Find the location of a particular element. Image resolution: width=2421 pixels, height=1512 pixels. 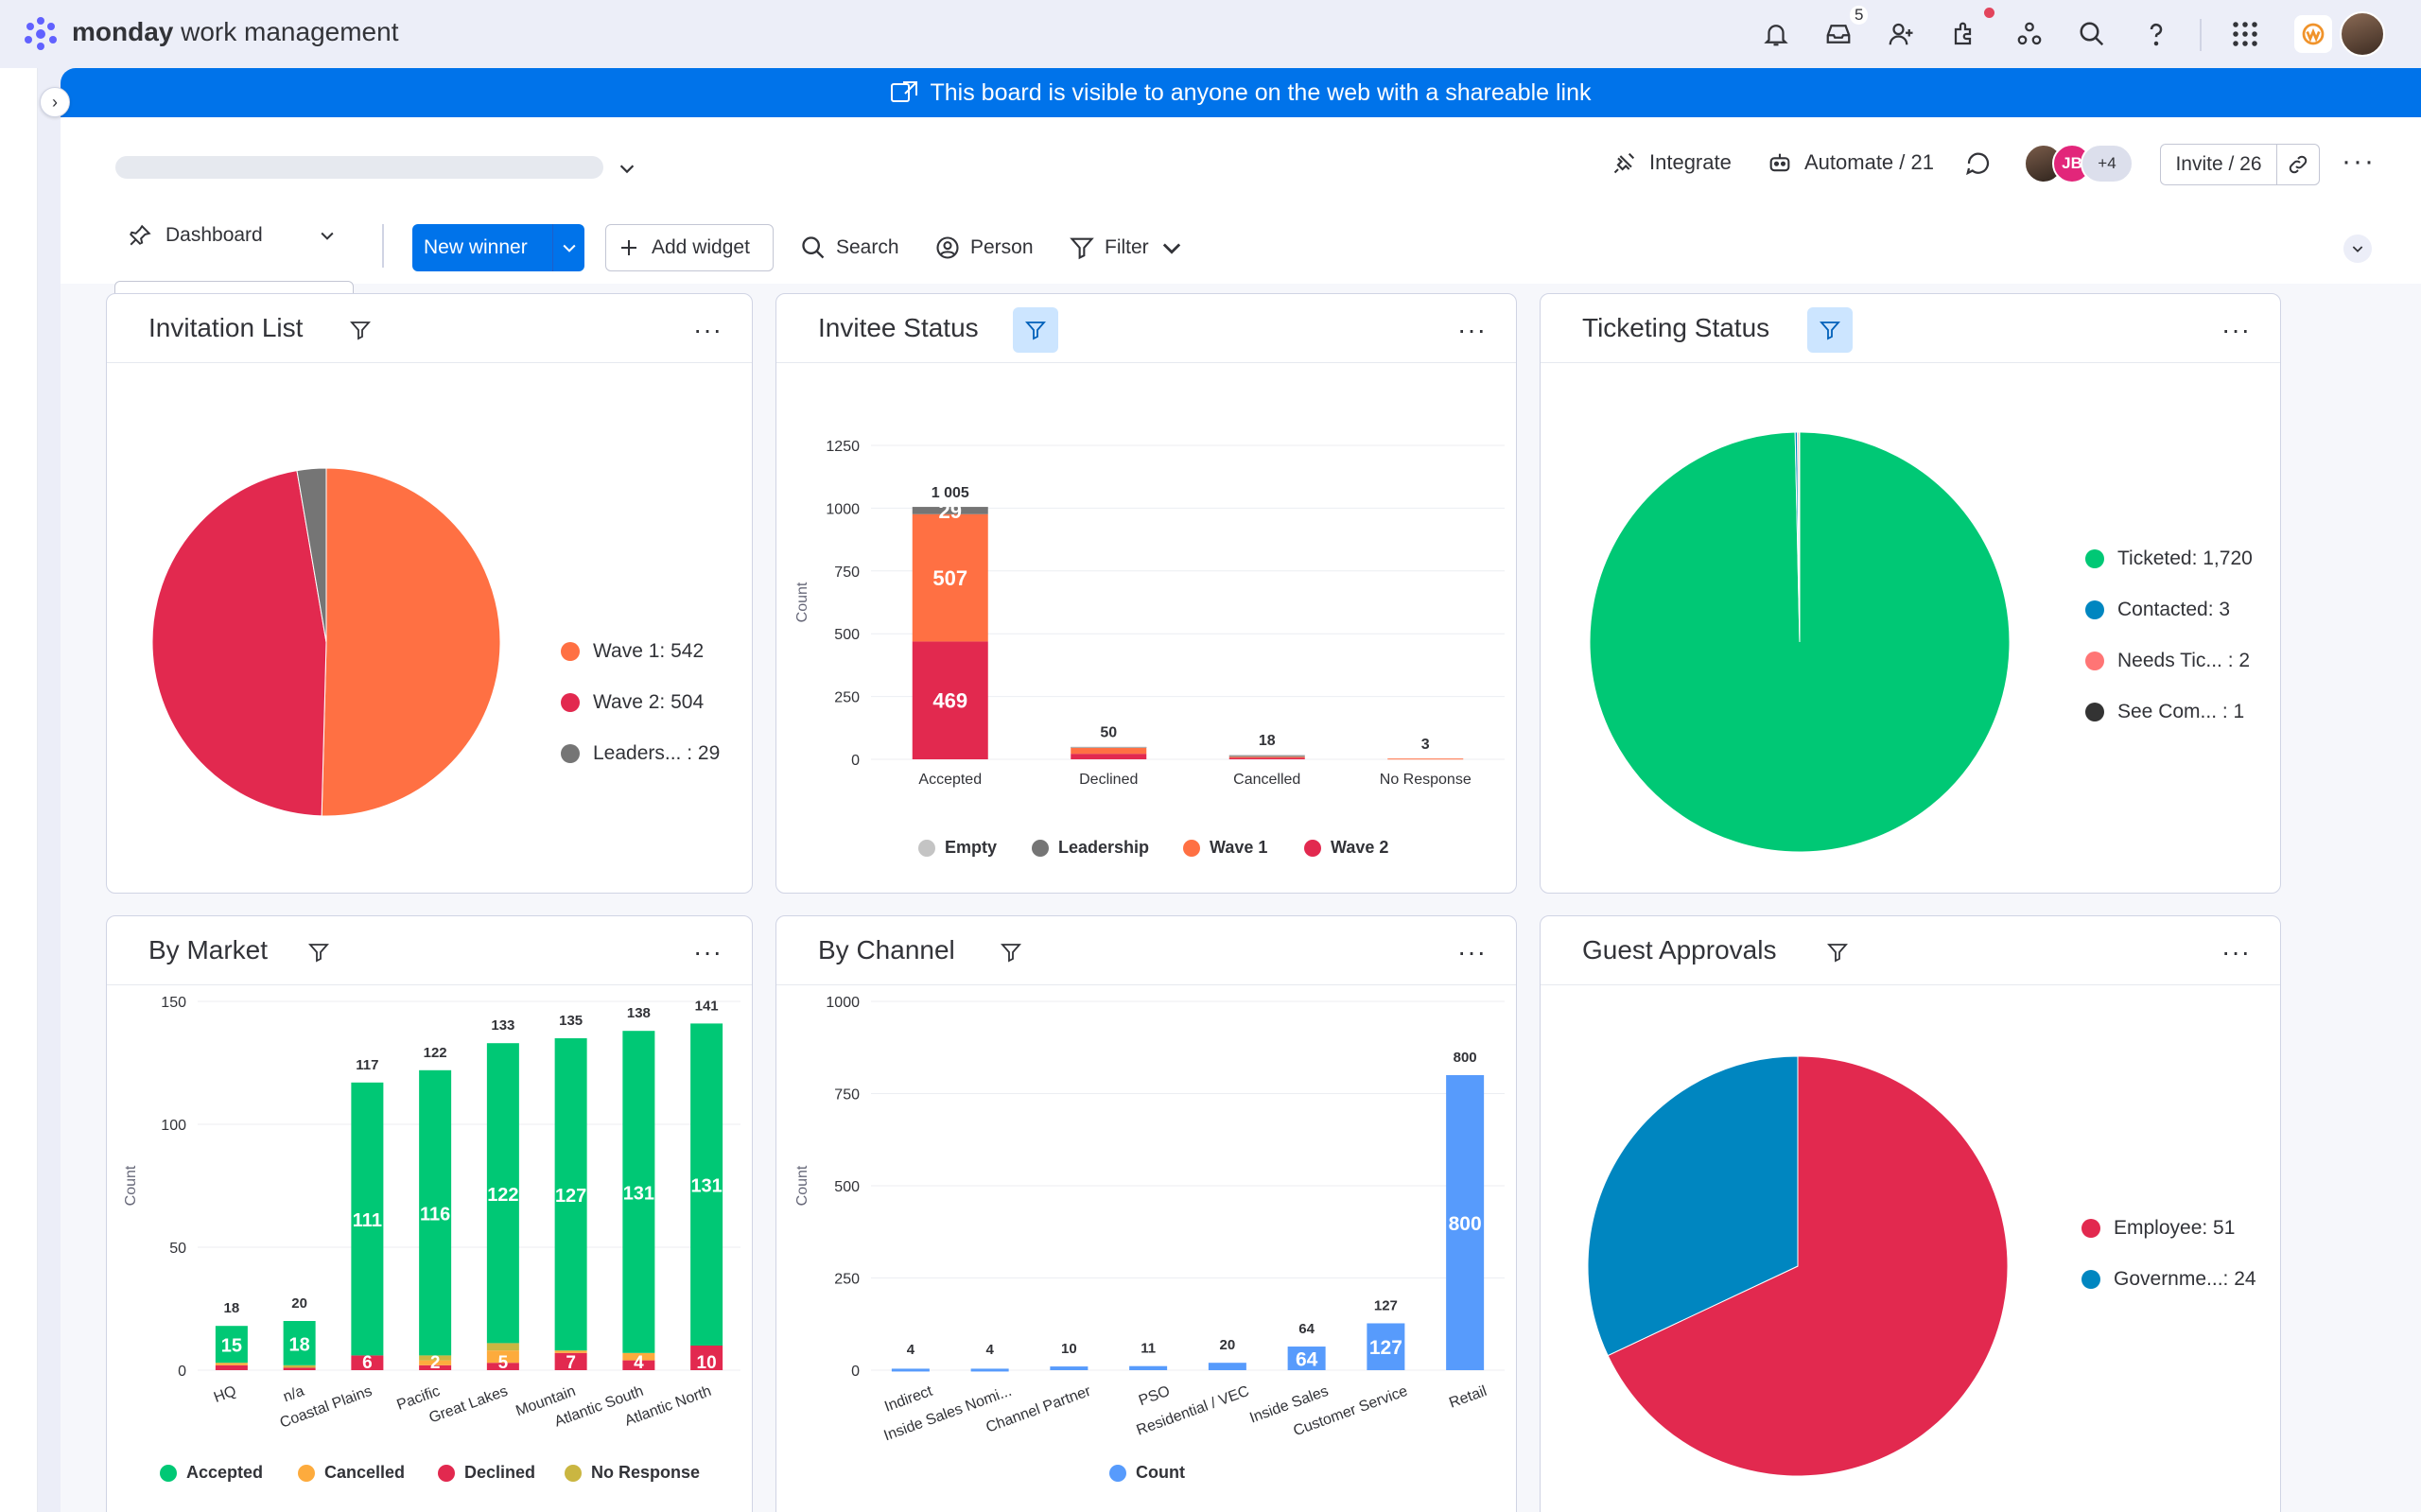

user-avatar is located at coordinates (2362, 34).